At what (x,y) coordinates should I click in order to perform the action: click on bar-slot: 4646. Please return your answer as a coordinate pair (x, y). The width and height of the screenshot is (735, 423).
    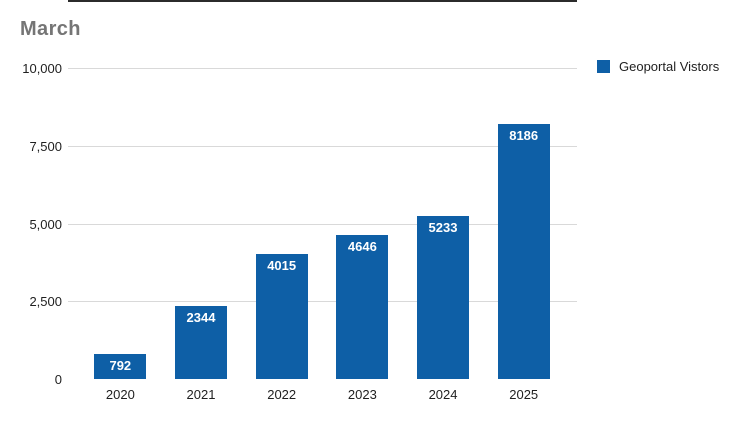
    Looking at the image, I should click on (362, 223).